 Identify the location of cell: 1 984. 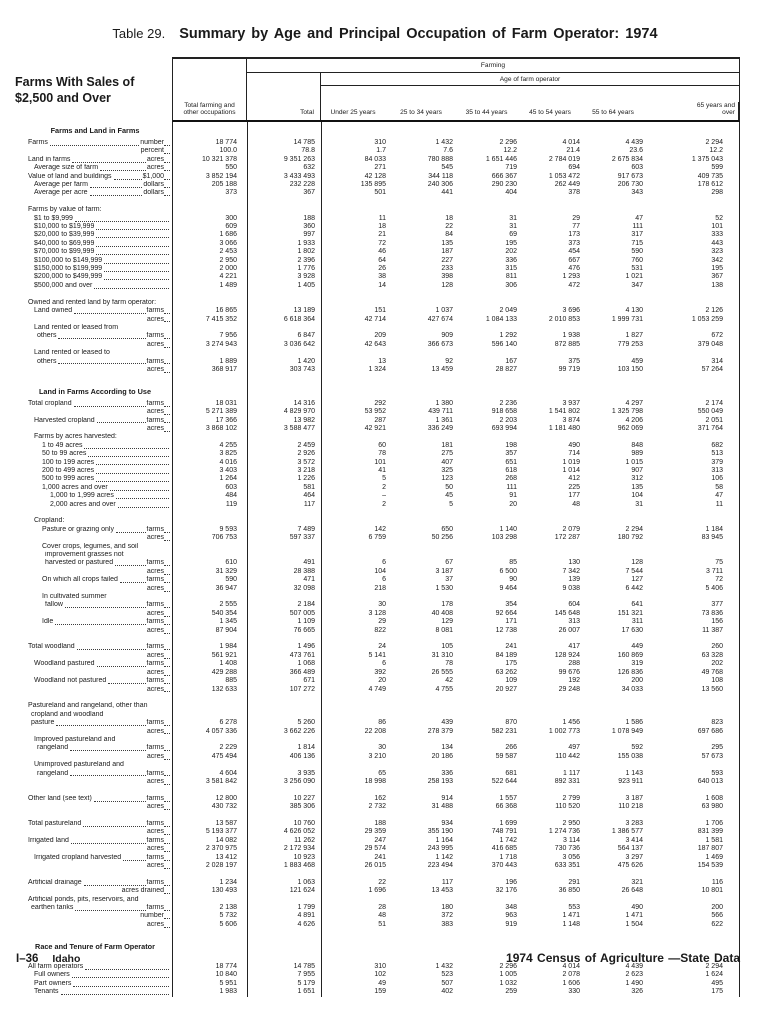
(210, 647).